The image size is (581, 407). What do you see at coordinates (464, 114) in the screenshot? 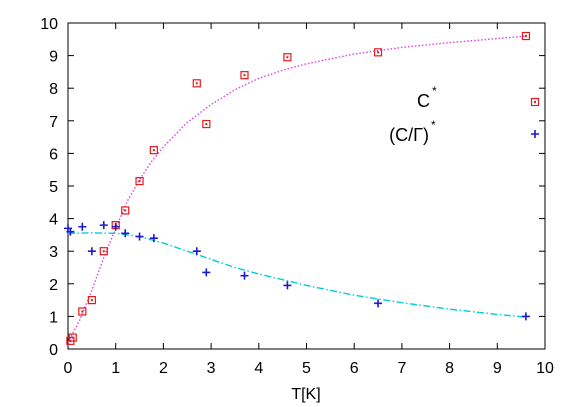
I see `legend: C *(C/Γ) *` at bounding box center [464, 114].